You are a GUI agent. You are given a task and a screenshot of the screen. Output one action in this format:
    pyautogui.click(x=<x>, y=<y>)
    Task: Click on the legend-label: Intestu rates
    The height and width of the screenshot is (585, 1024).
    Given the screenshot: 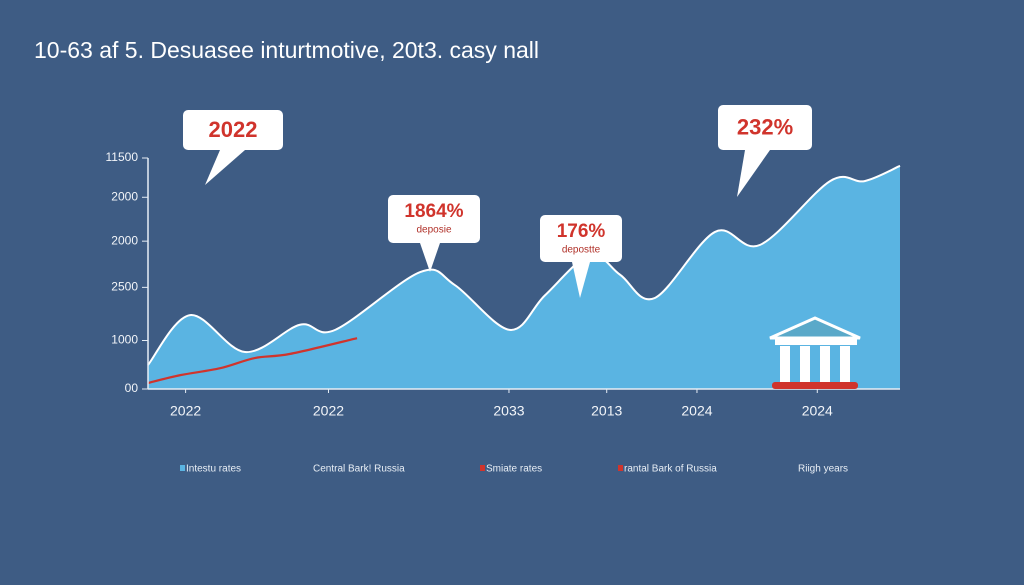 What is the action you would take?
    pyautogui.click(x=213, y=469)
    